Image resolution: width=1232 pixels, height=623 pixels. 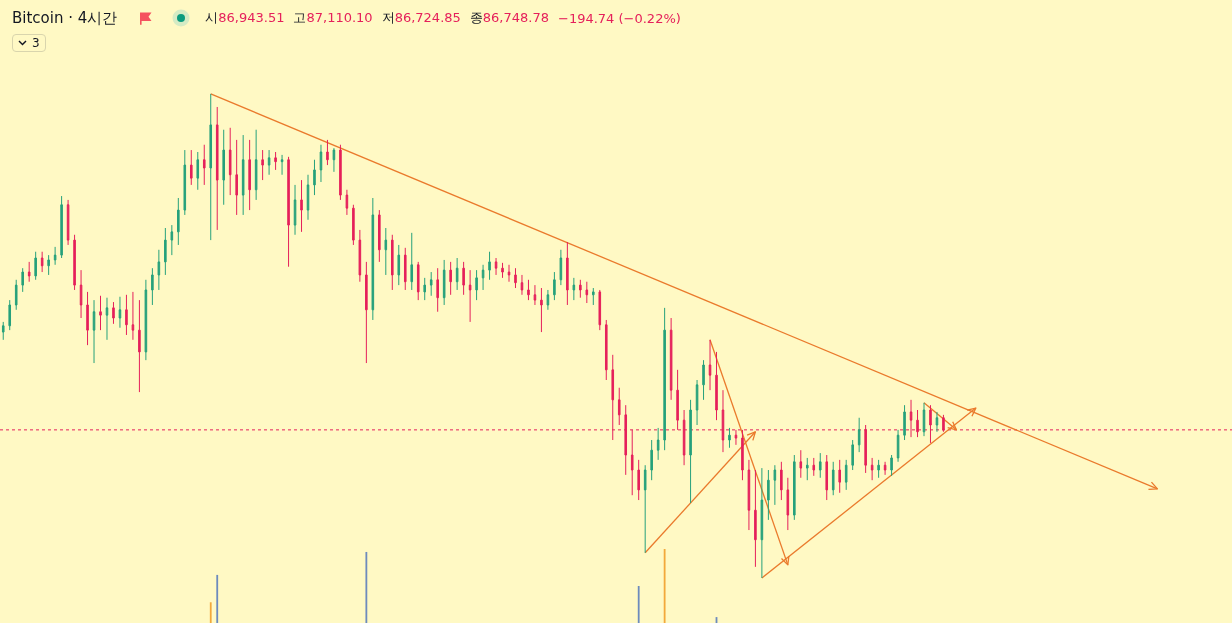 What do you see at coordinates (65, 18) in the screenshot?
I see `chart-title: Bitcoin · 4시간` at bounding box center [65, 18].